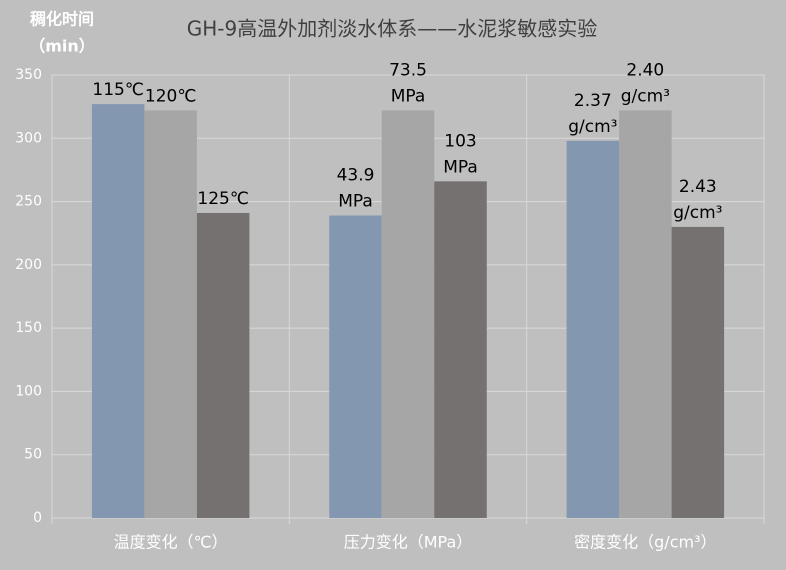  What do you see at coordinates (28, 265) in the screenshot?
I see `y-tick-label: 200` at bounding box center [28, 265].